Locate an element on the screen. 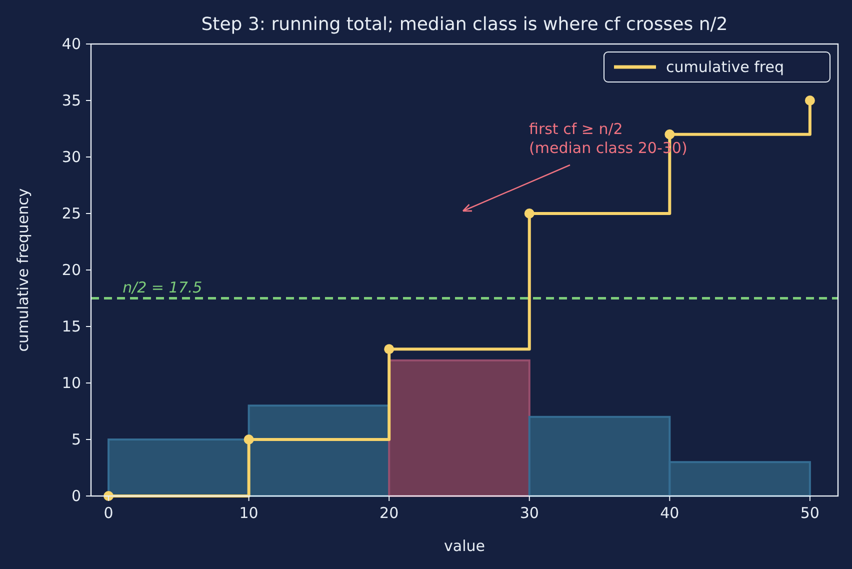  x-tick-label: 50 is located at coordinates (810, 513).